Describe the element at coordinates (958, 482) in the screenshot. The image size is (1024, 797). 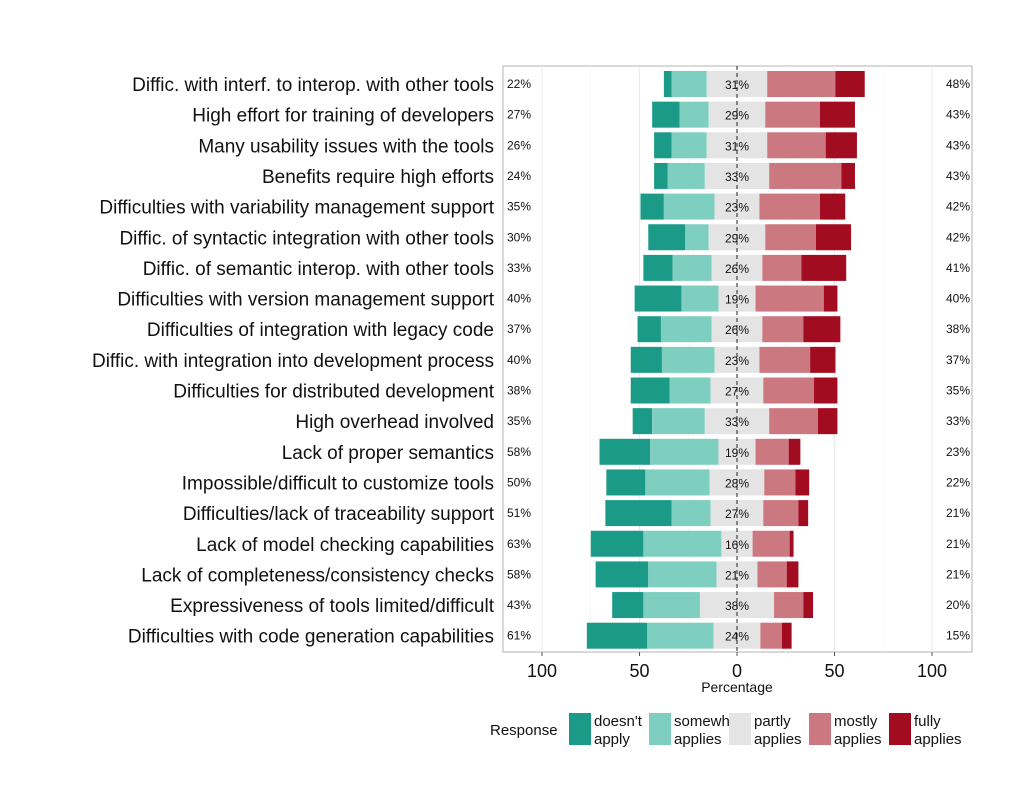
I see `right-percent-label: 22%` at that location.